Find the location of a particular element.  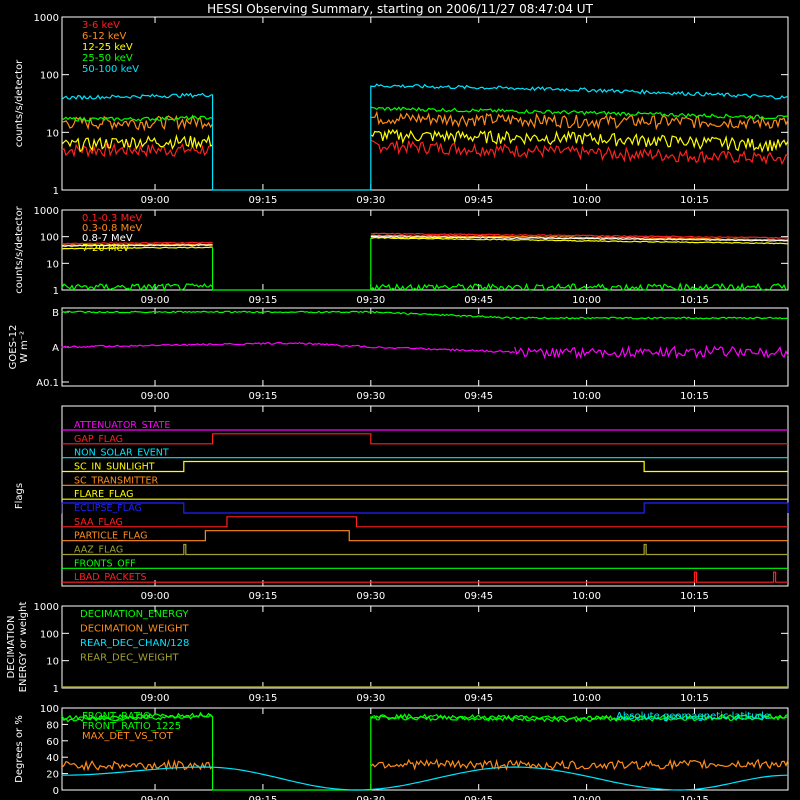

legend-entry: 0.8-7 MeV is located at coordinates (107, 238).